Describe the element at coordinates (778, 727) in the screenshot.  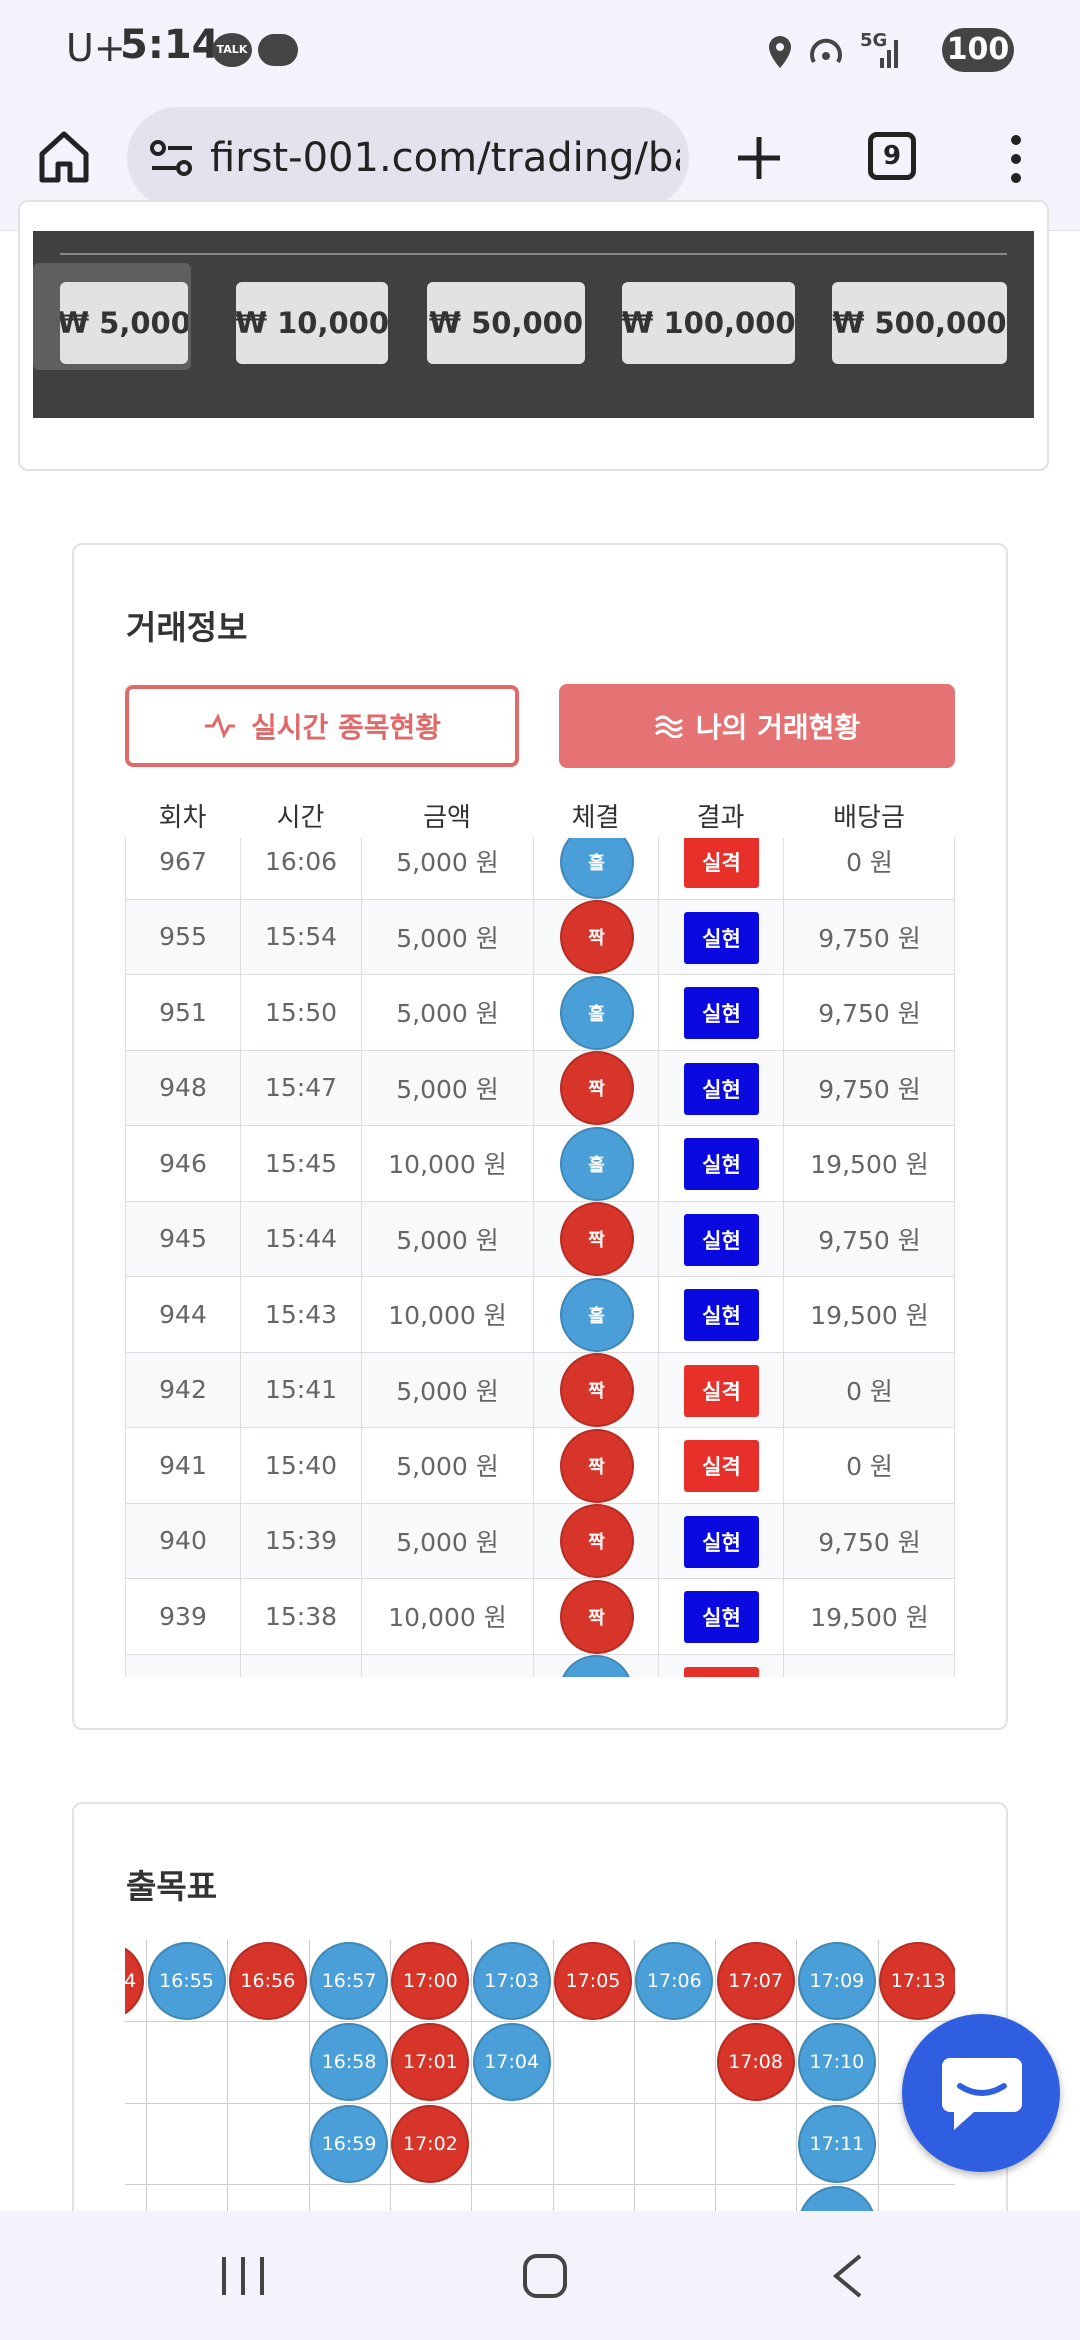
I see `tab-label: 나의 거래현황` at that location.